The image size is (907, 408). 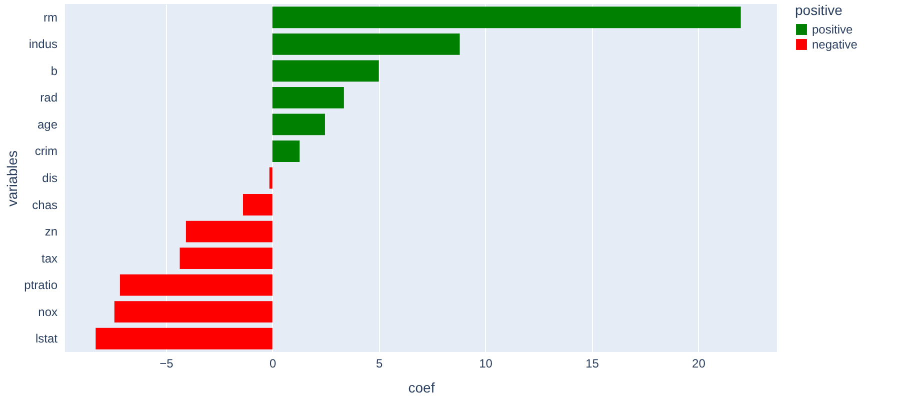 What do you see at coordinates (51, 17) in the screenshot?
I see `y-tick-label: rm` at bounding box center [51, 17].